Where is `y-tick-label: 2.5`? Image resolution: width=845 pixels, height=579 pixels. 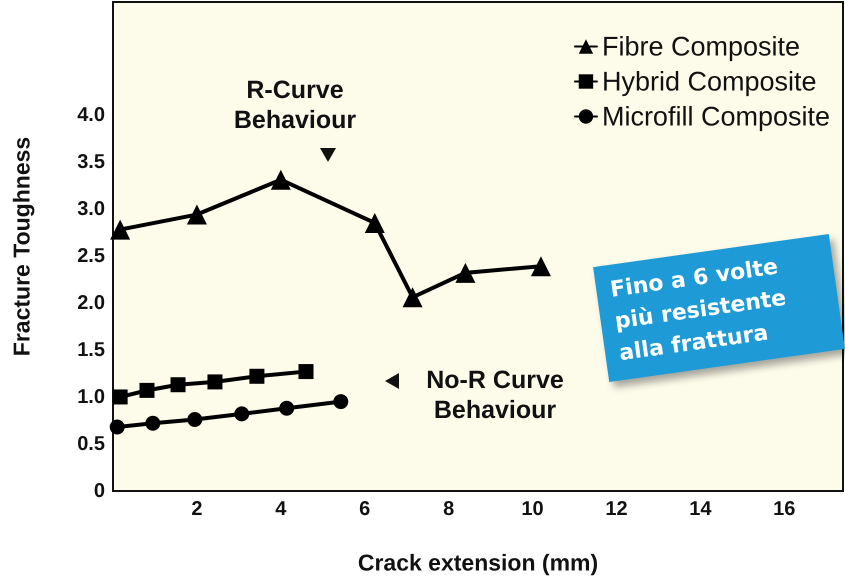 y-tick-label: 2.5 is located at coordinates (91, 255).